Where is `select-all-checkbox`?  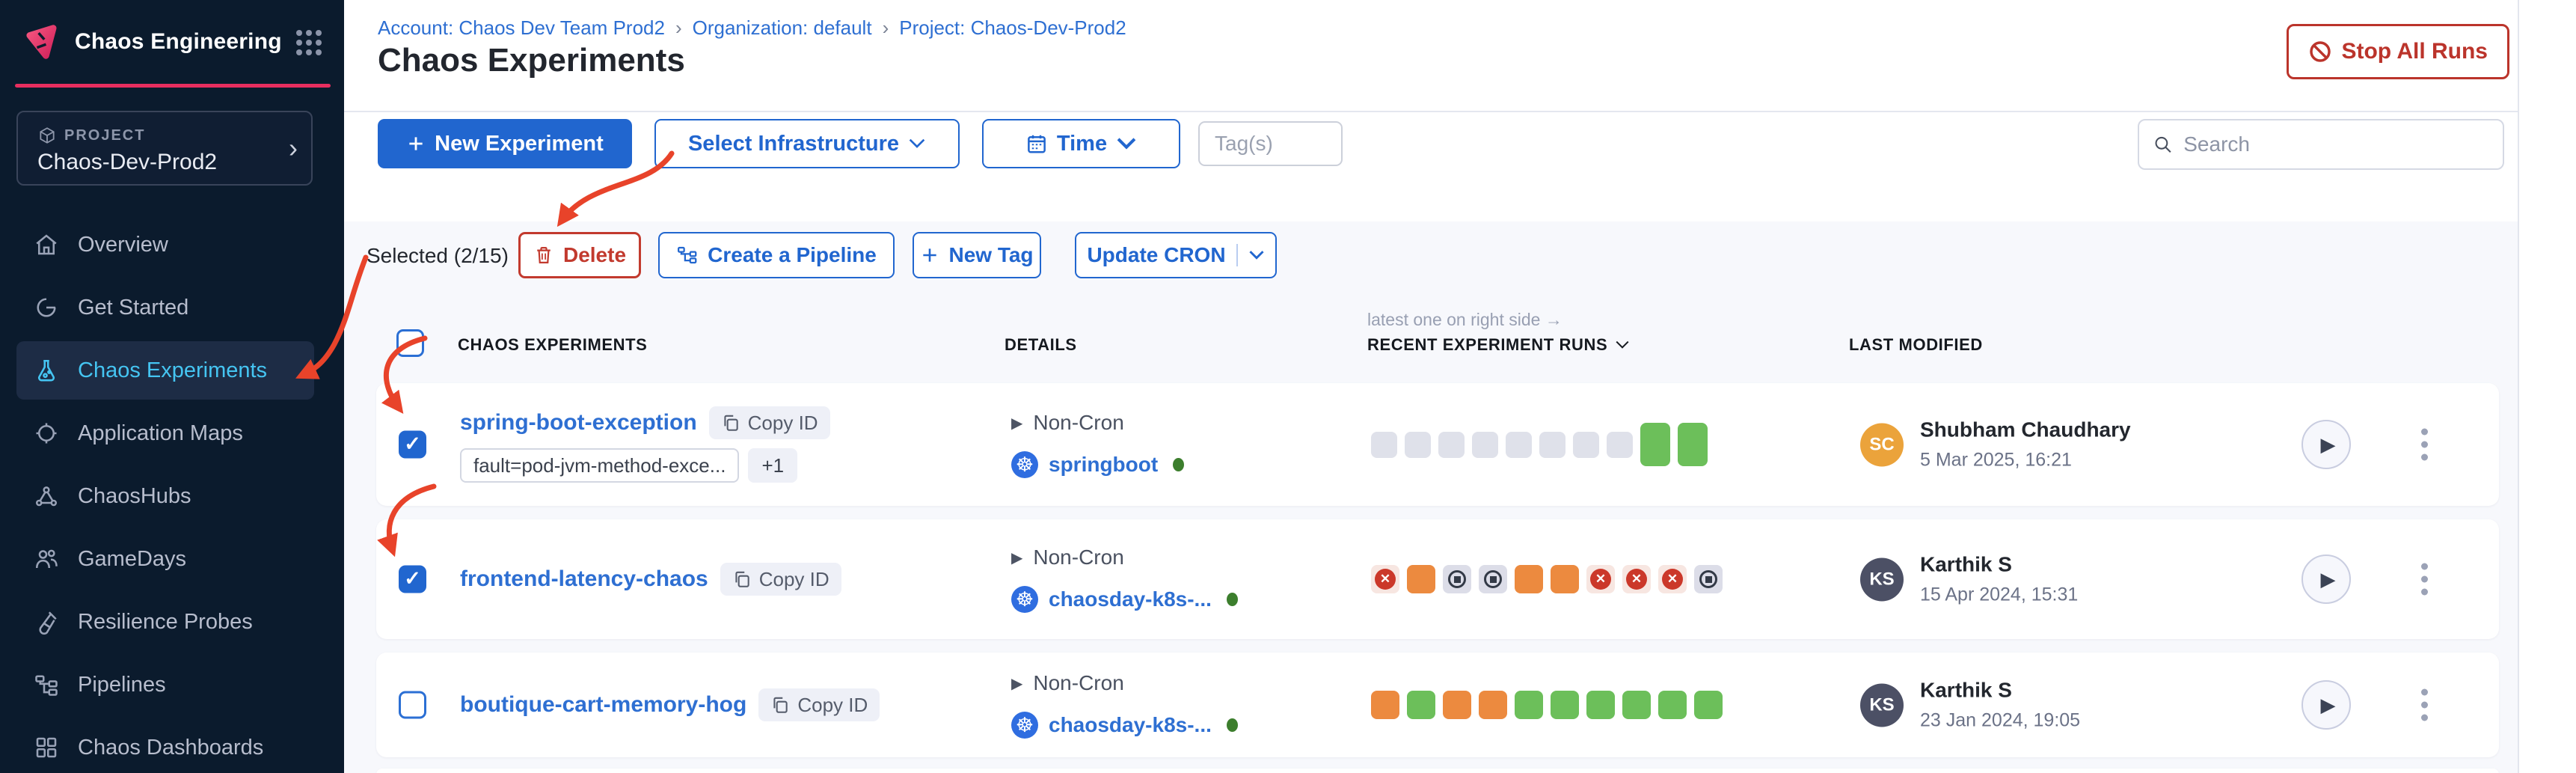 select-all-checkbox is located at coordinates (410, 343).